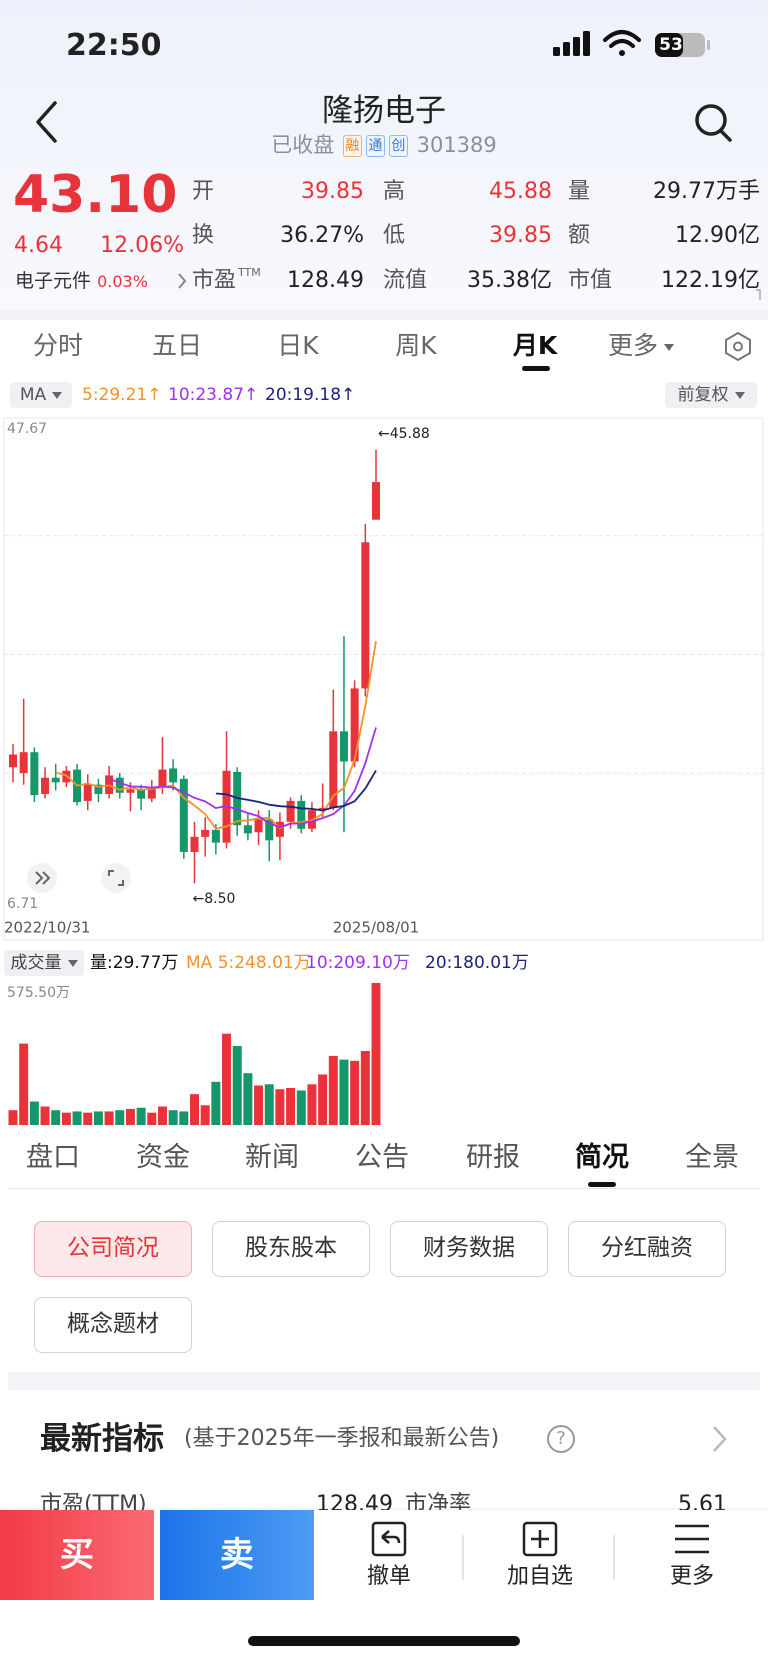  What do you see at coordinates (47, 928) in the screenshot?
I see `x-tick-label: 2022/10/31` at bounding box center [47, 928].